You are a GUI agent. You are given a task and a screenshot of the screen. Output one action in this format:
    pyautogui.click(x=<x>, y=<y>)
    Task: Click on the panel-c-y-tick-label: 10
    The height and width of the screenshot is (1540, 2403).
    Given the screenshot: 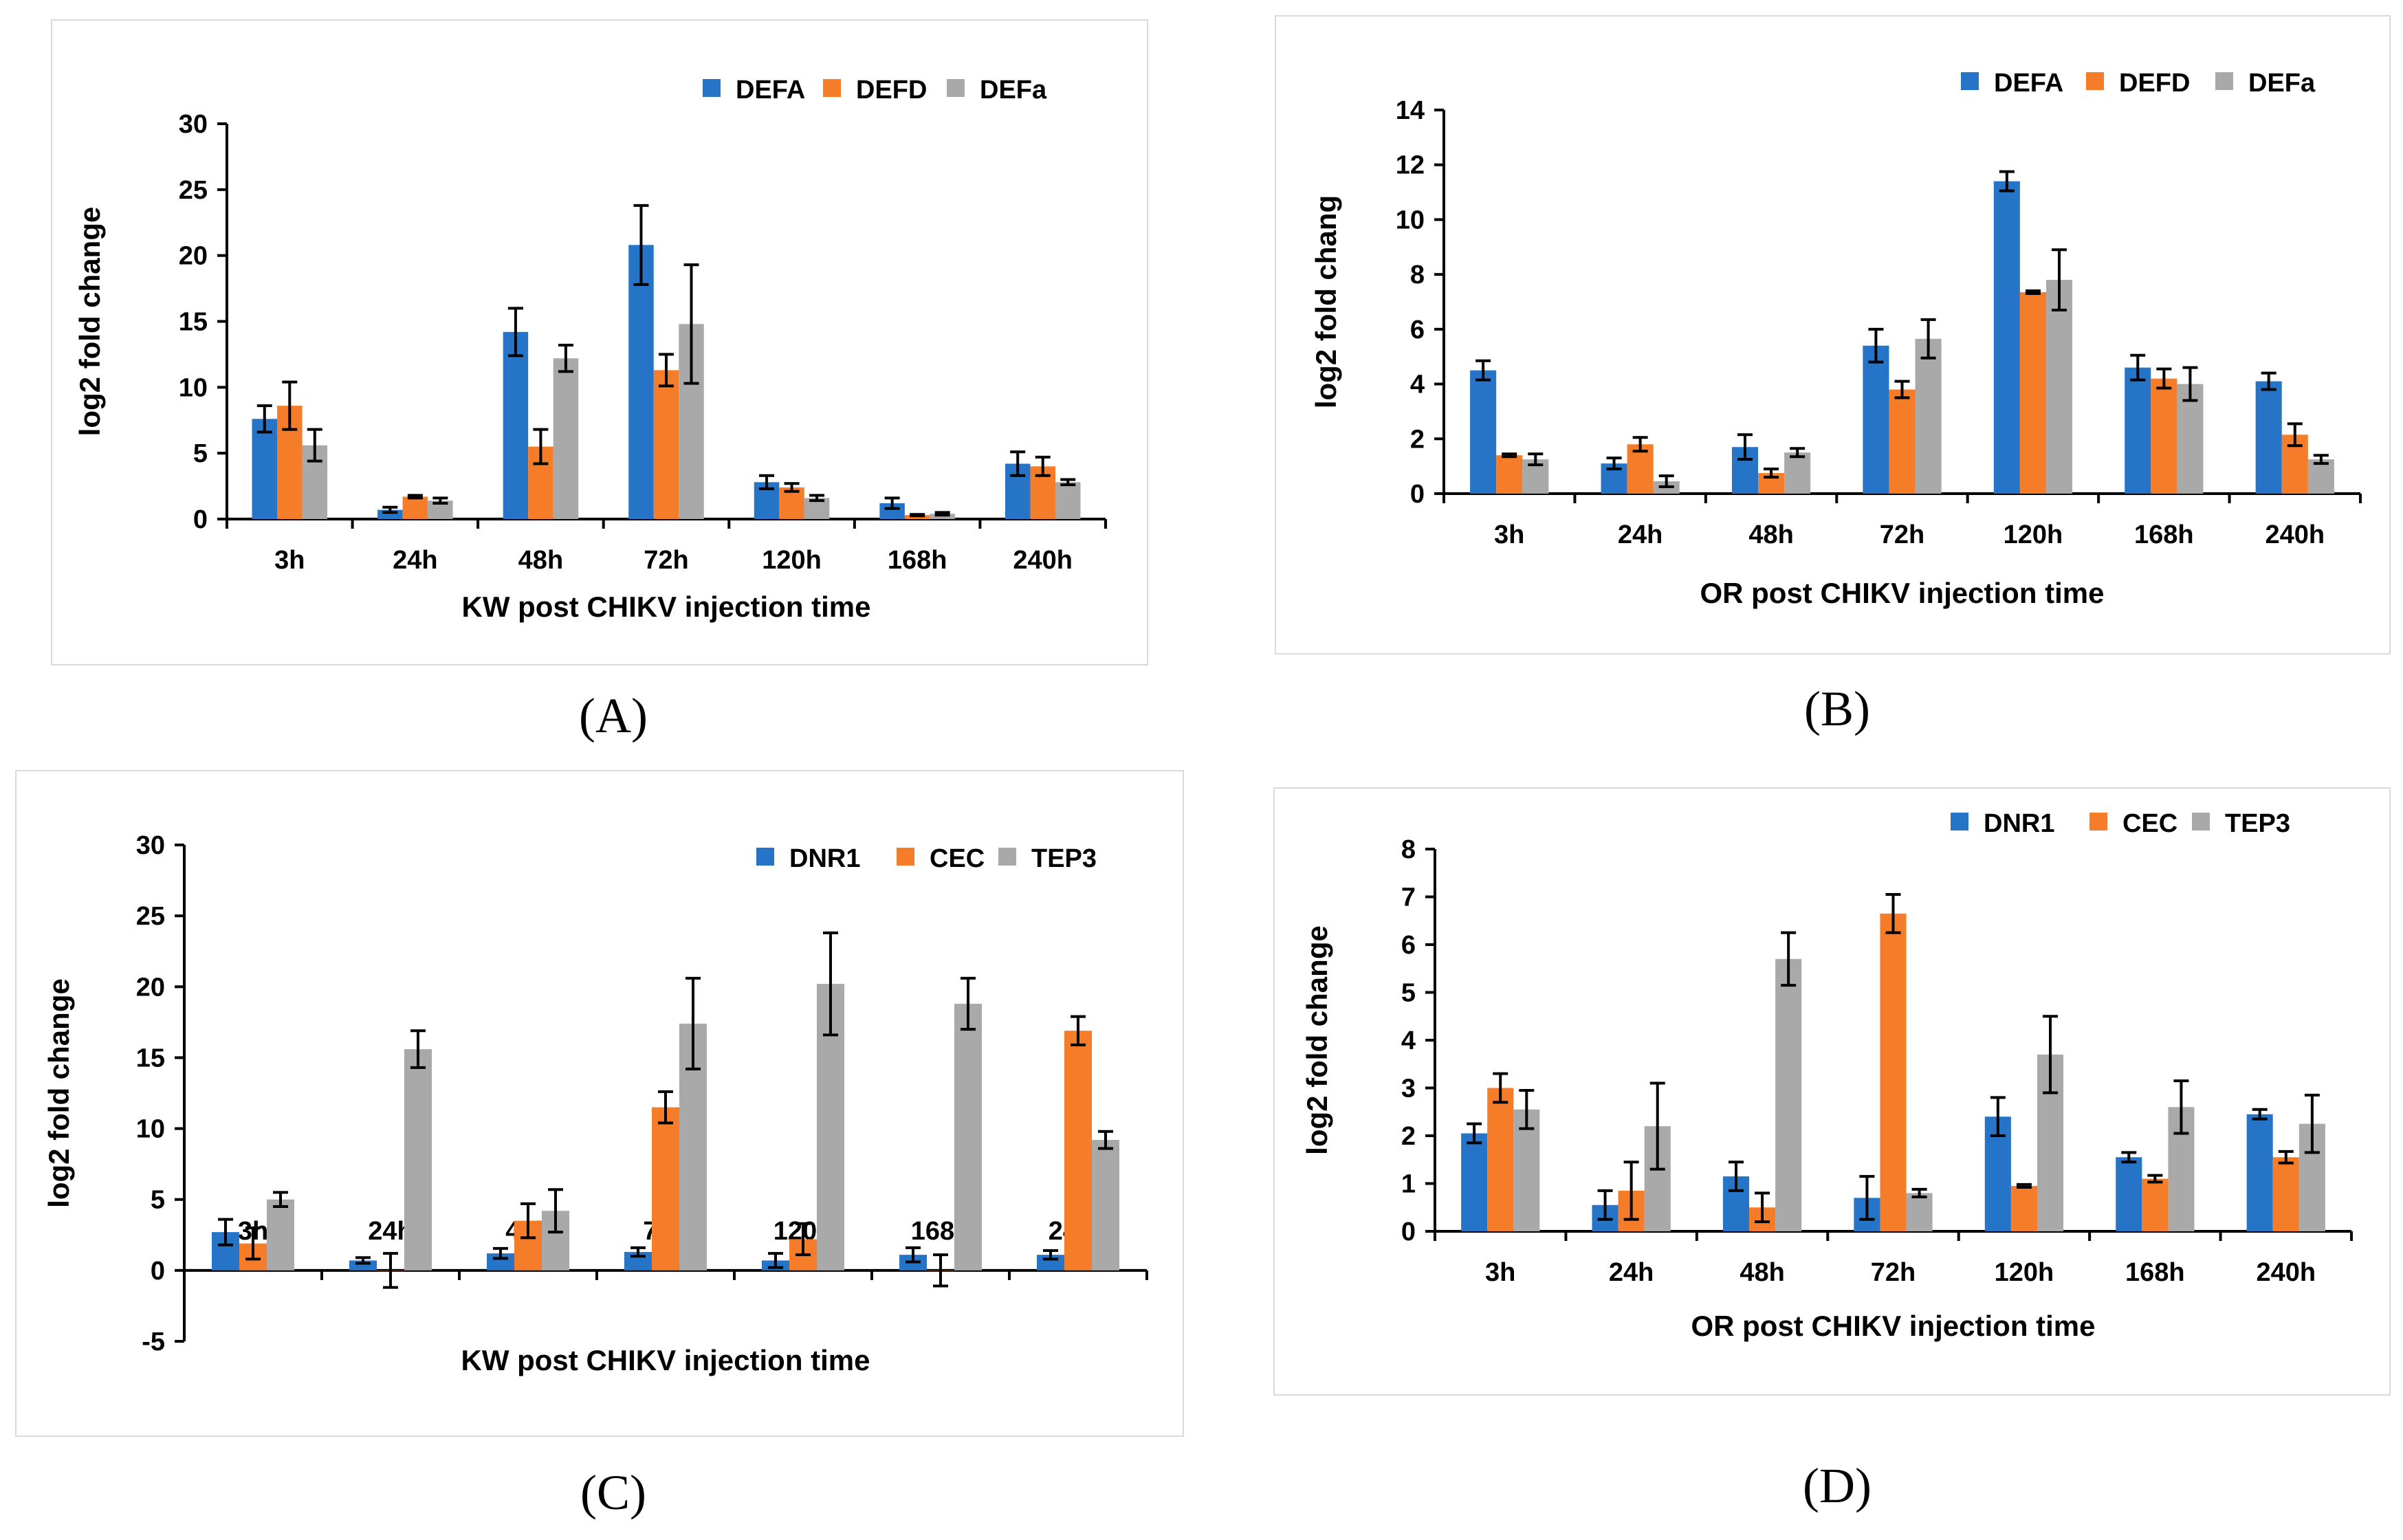 What is the action you would take?
    pyautogui.click(x=150, y=1129)
    